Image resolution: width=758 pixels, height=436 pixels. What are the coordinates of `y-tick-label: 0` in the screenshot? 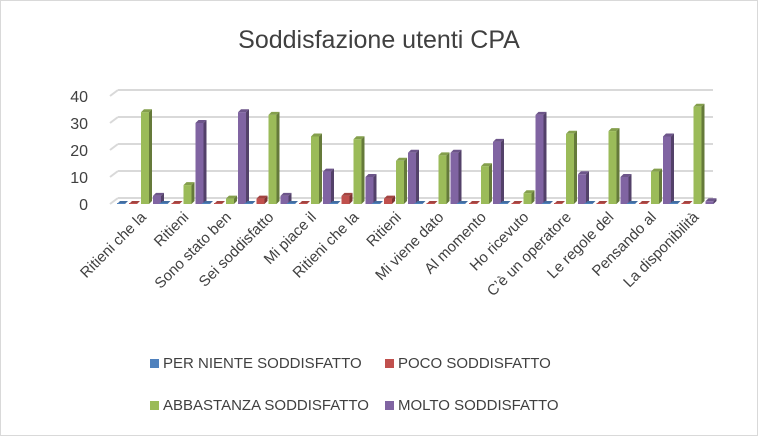 It's located at (83, 205).